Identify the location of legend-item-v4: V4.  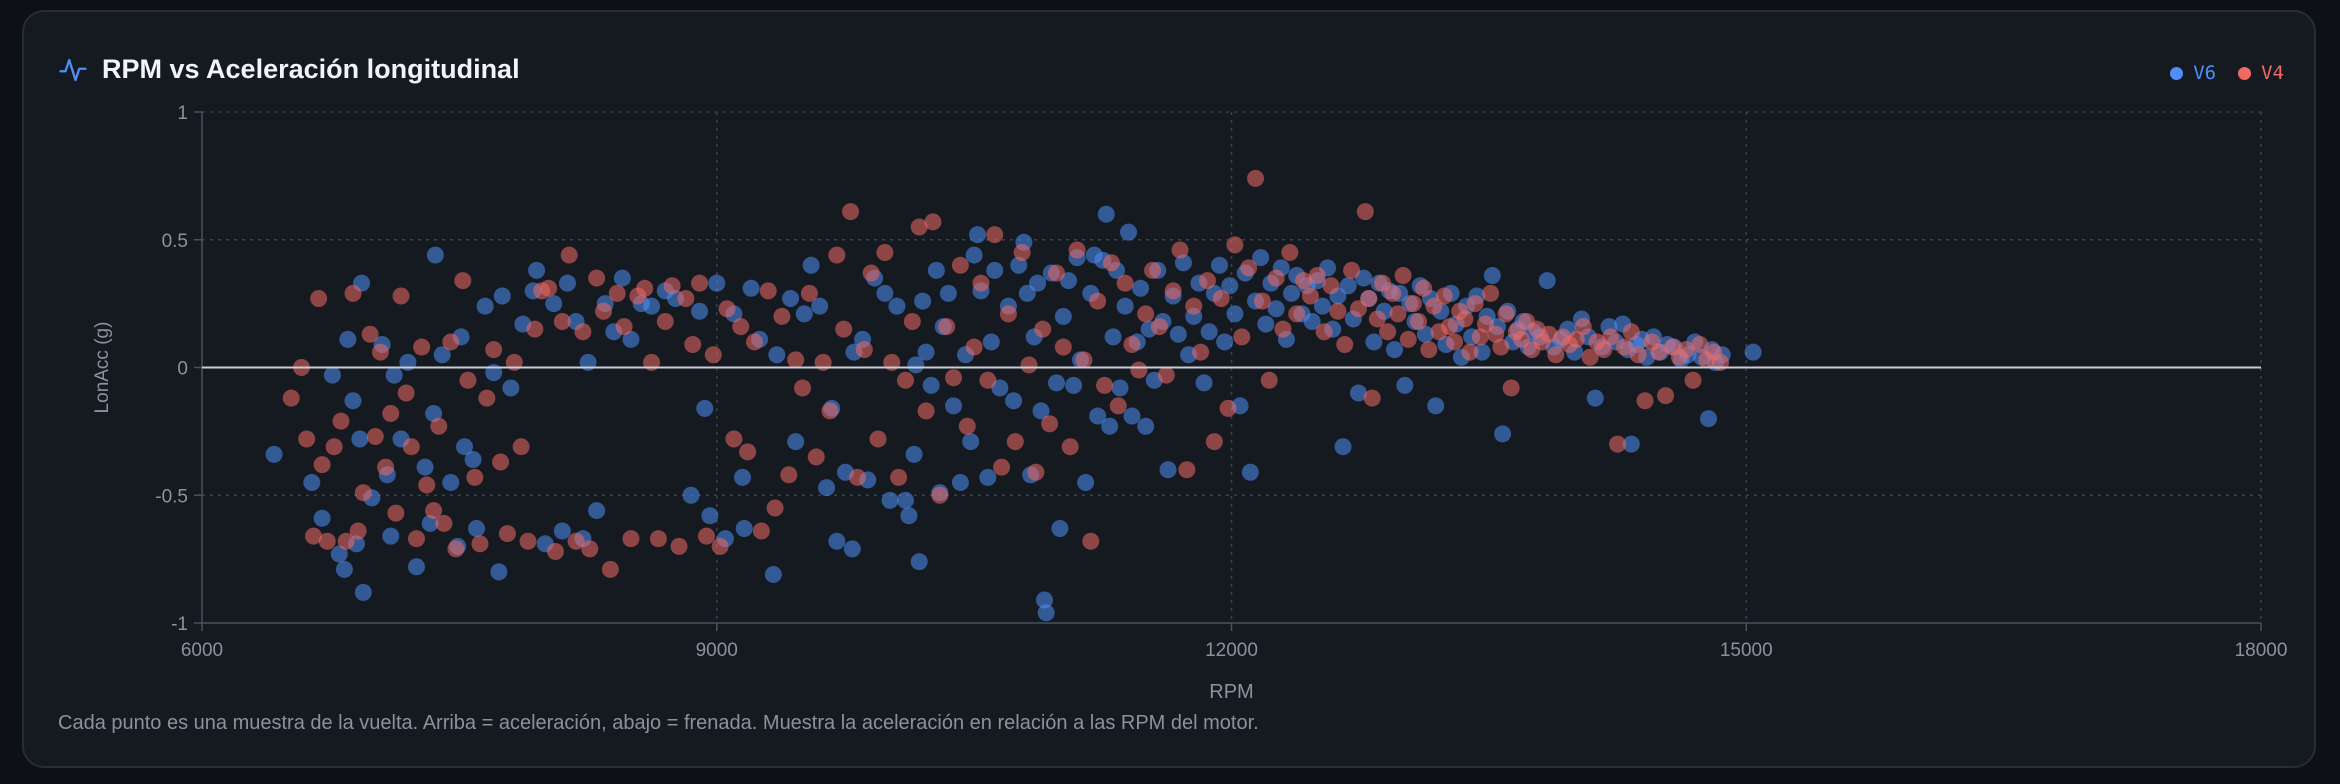
(2261, 73).